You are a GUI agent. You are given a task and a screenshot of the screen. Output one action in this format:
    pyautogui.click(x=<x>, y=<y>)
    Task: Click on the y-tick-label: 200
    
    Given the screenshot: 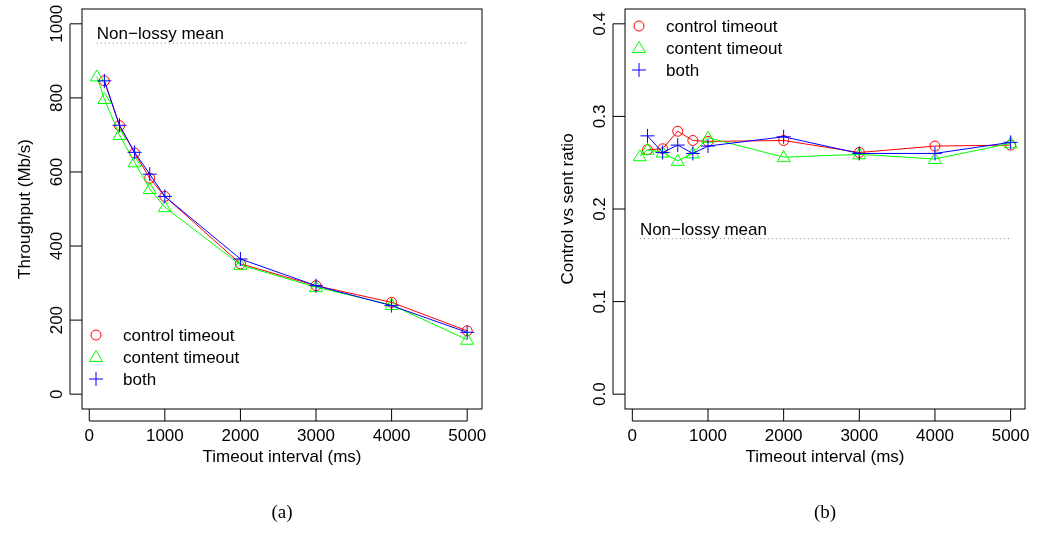 What is the action you would take?
    pyautogui.click(x=56, y=320)
    